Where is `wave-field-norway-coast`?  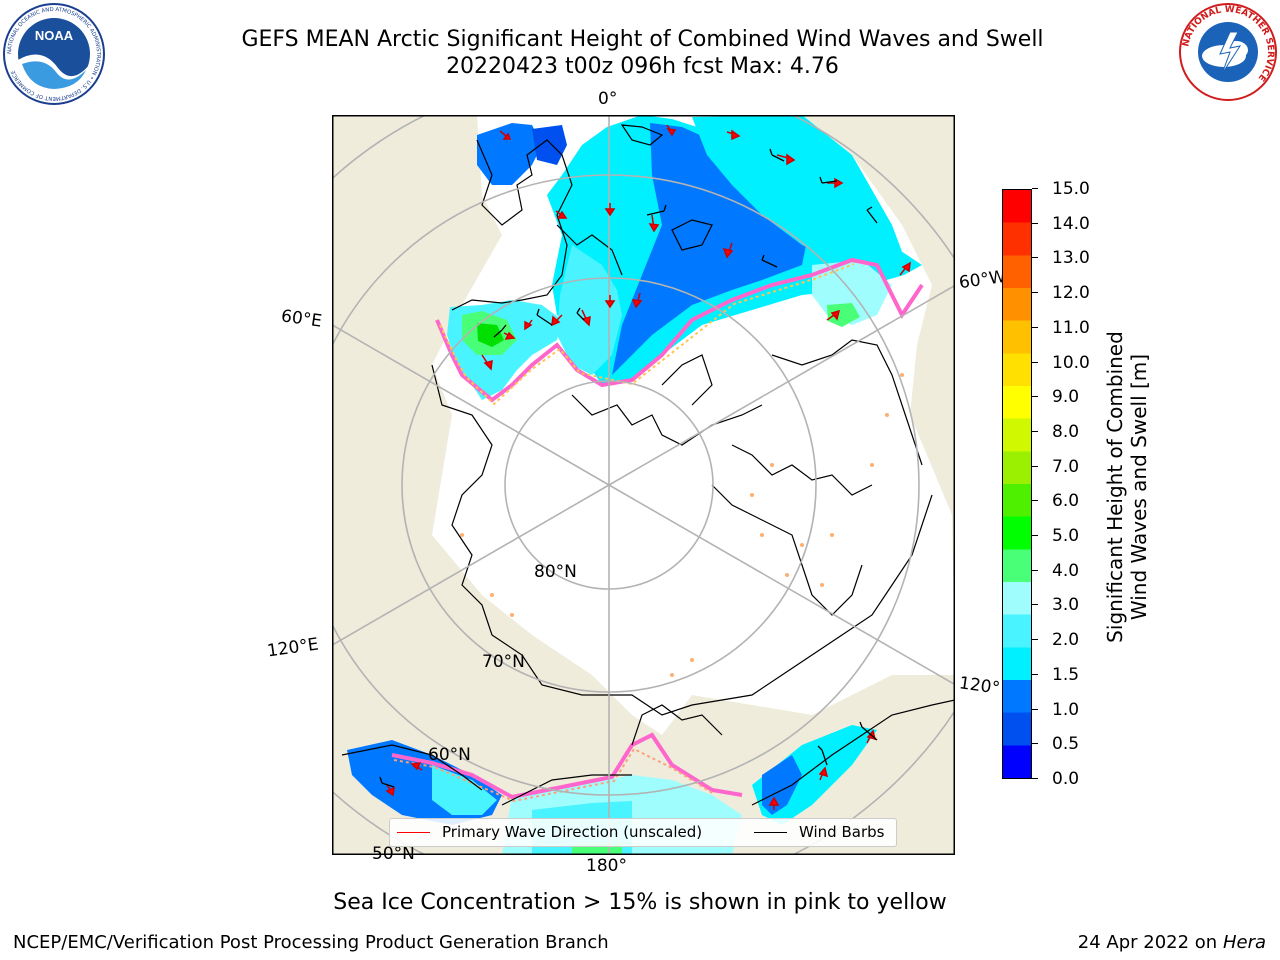 wave-field-norway-coast is located at coordinates (509, 154).